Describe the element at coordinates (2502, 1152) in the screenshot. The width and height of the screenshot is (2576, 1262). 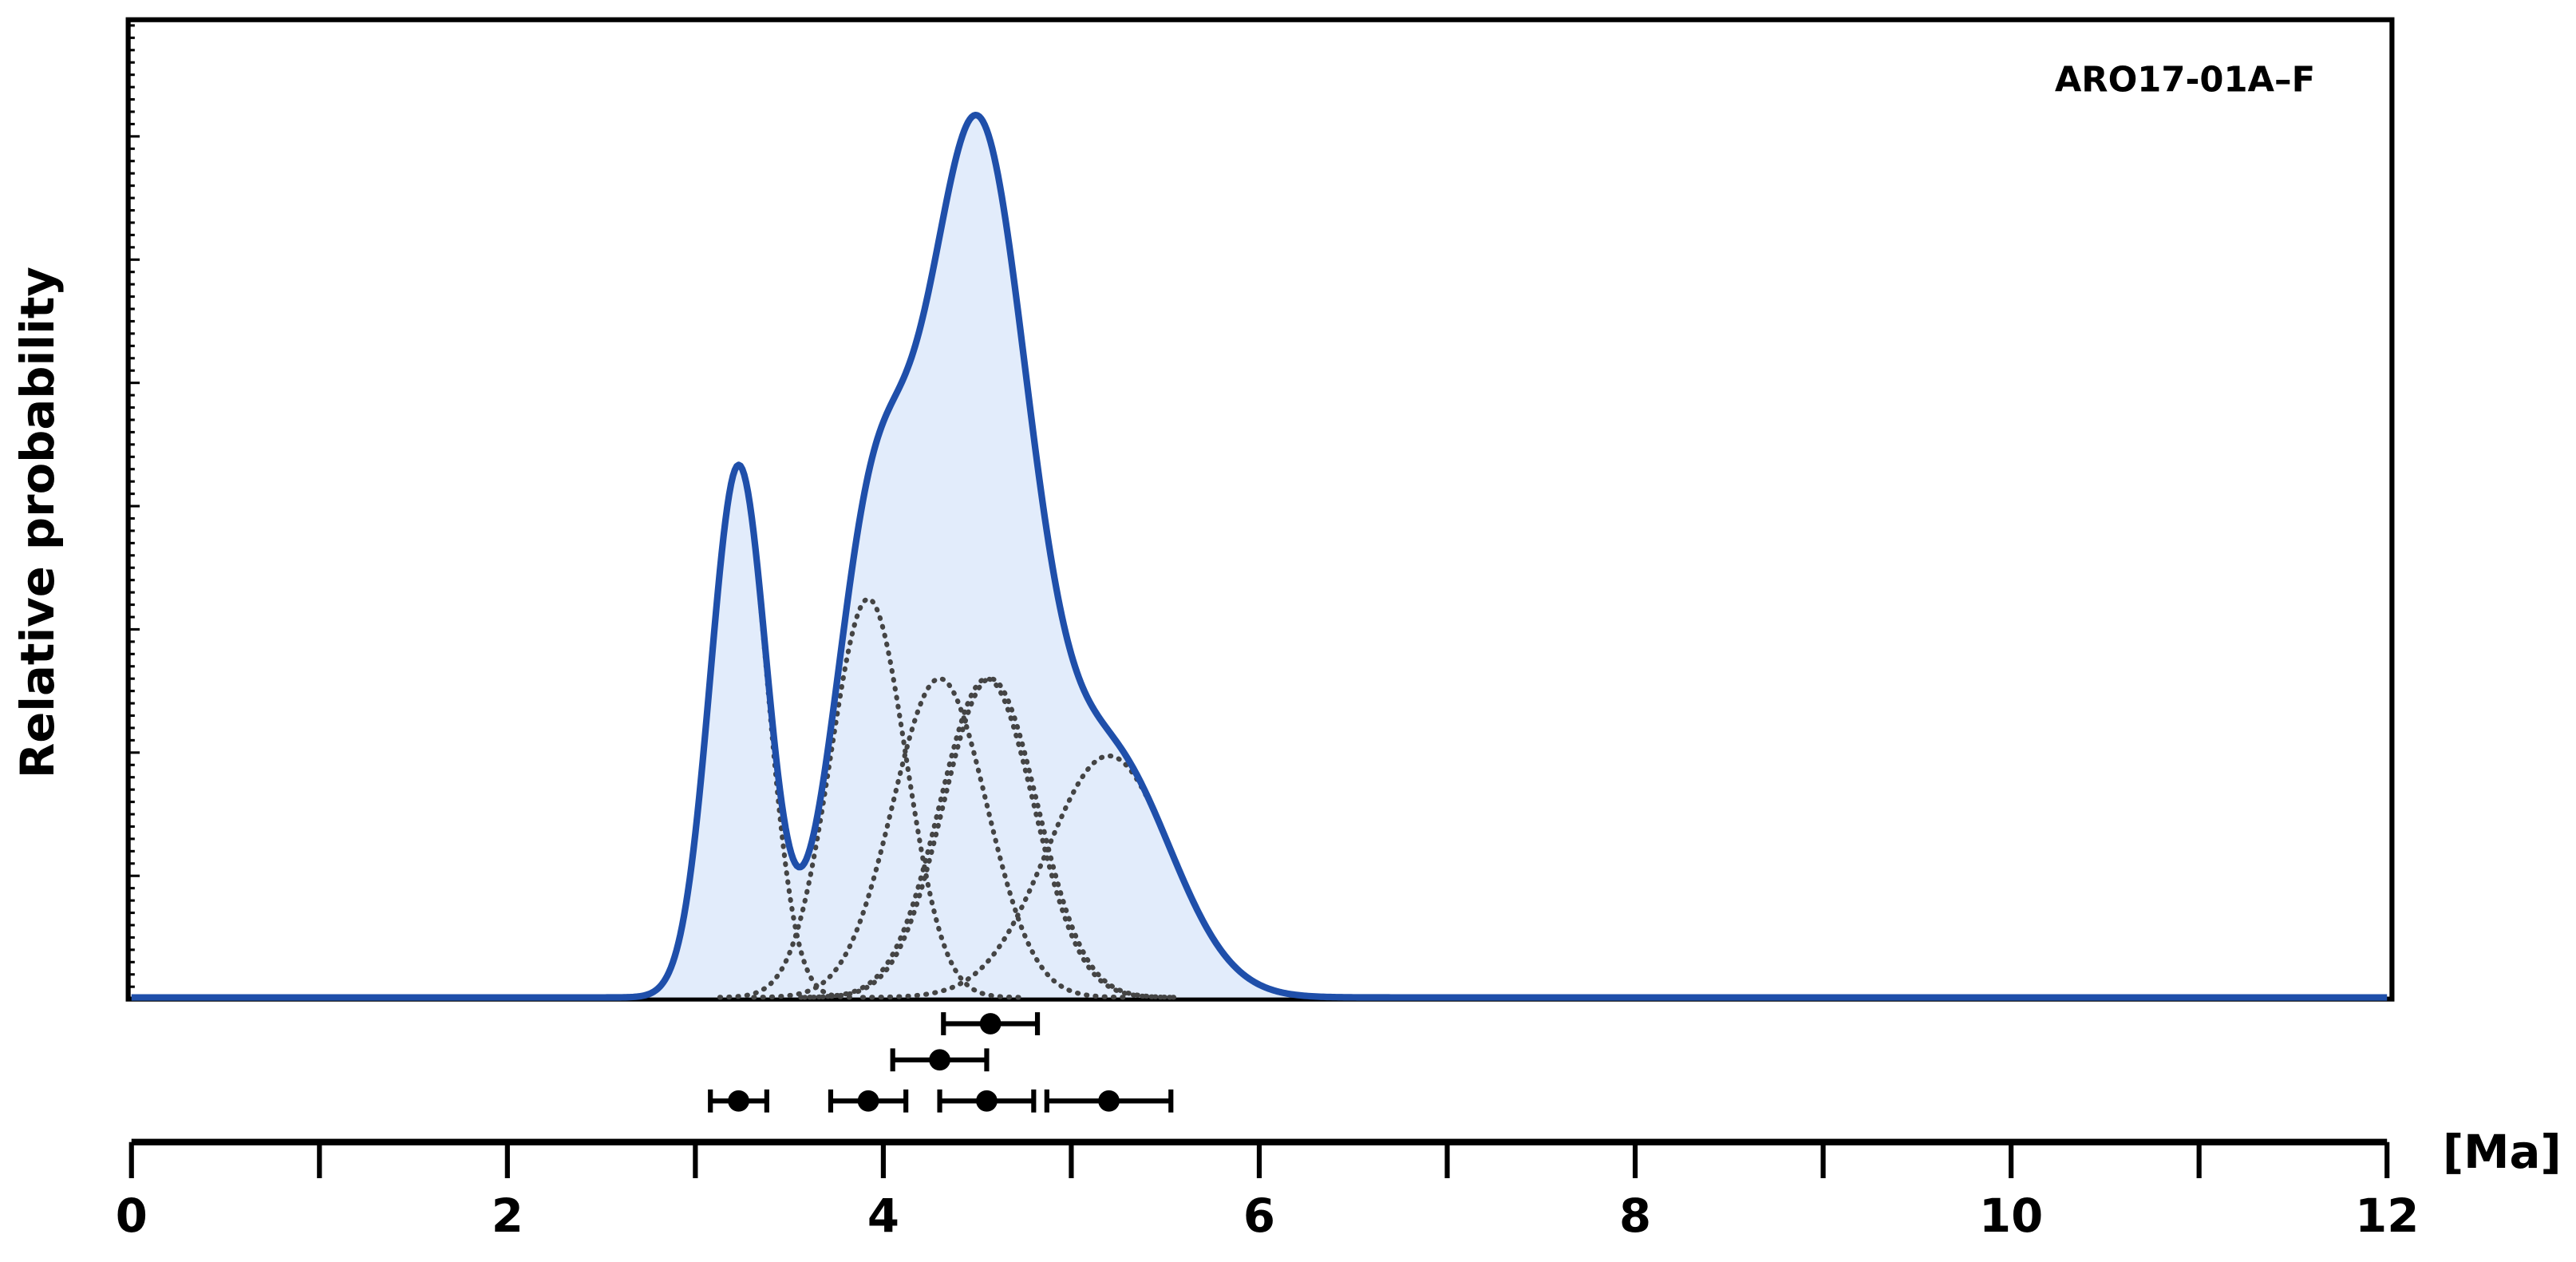
I see `x-axis-unit: [Ma]` at that location.